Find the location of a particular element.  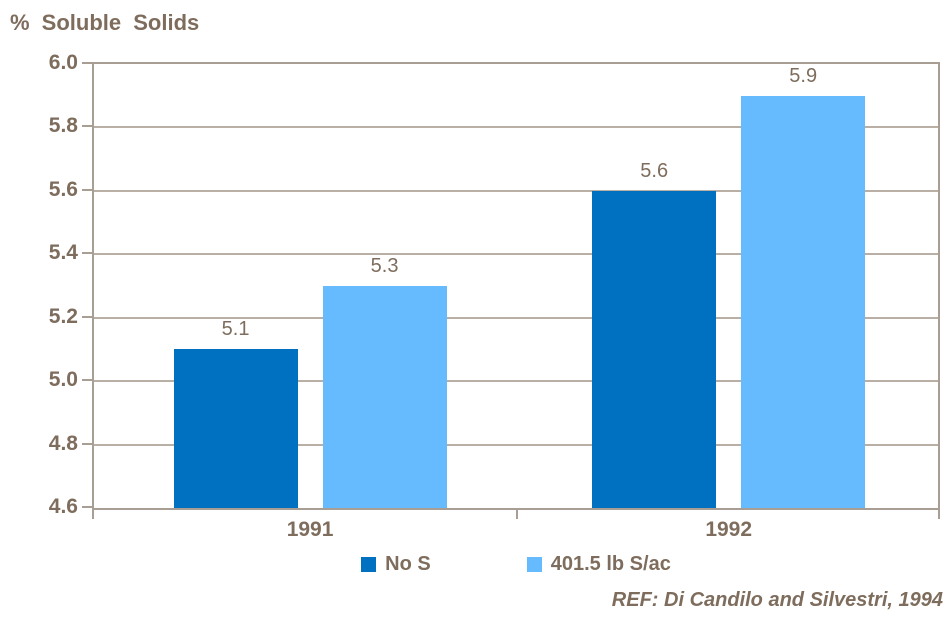

bar-value-label: 5.6 is located at coordinates (654, 170).